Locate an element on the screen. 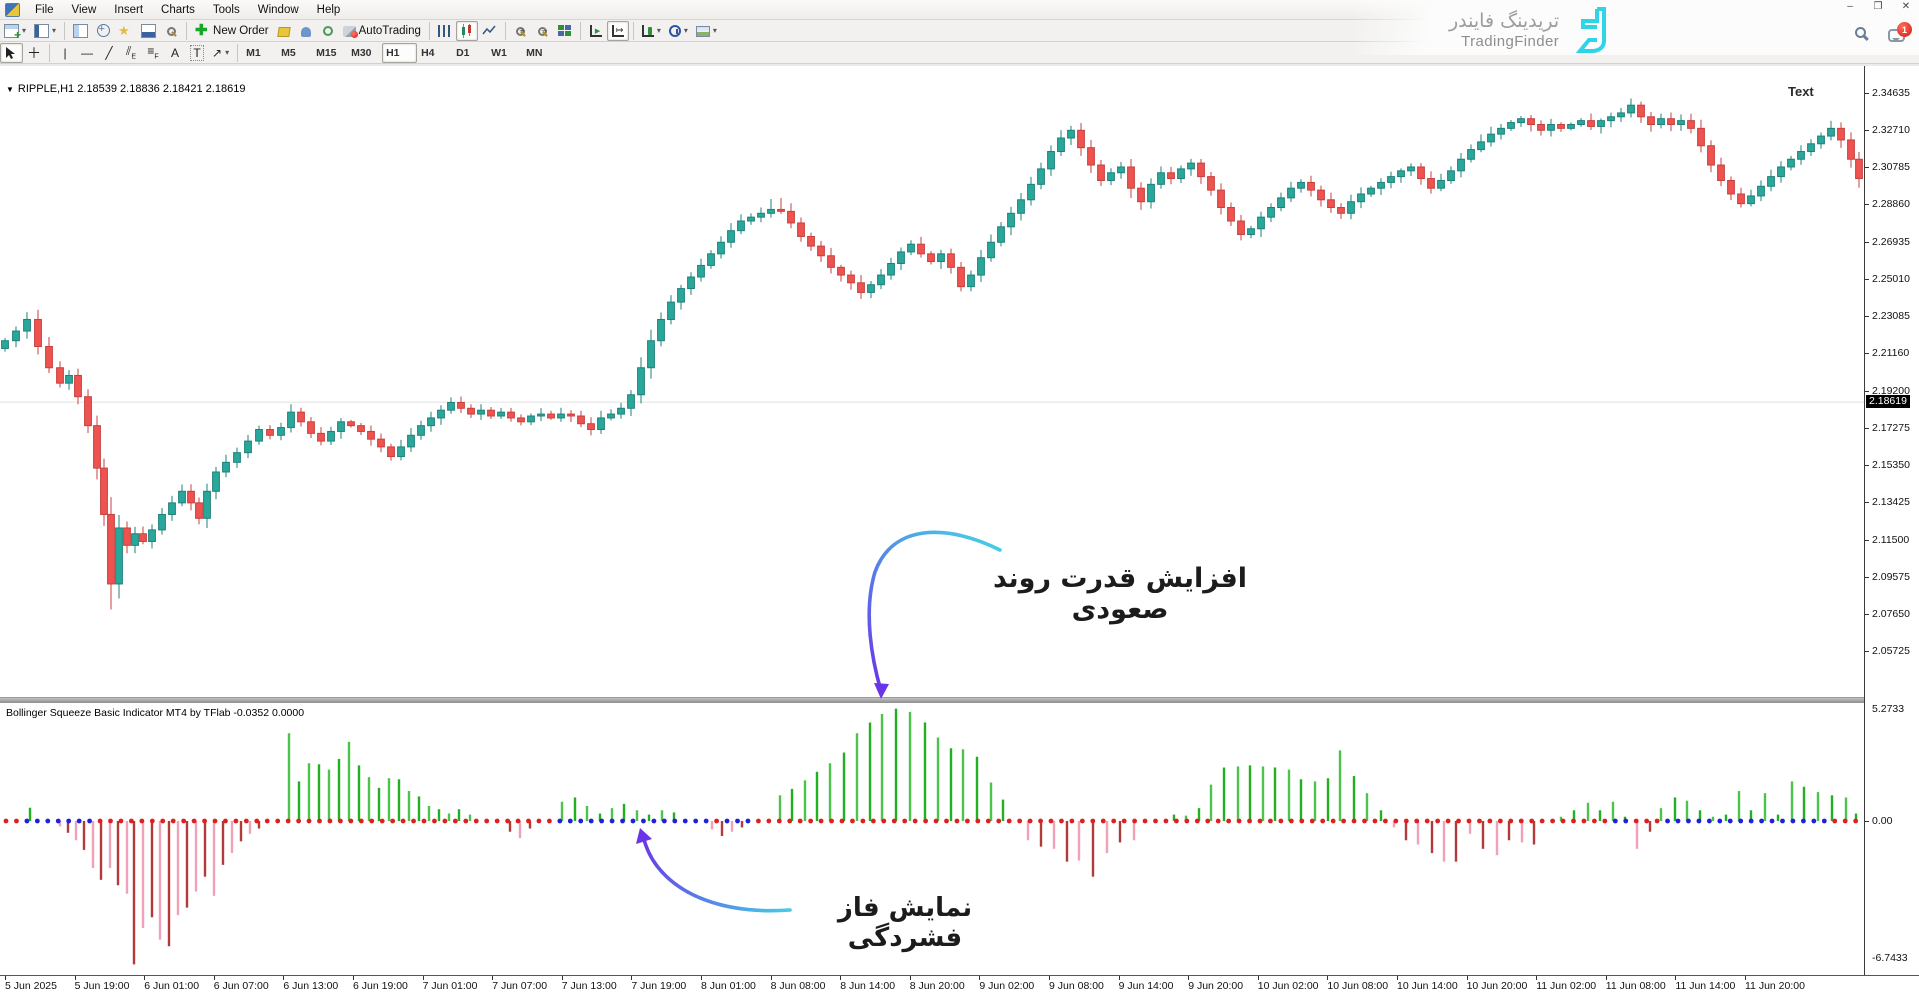 The height and width of the screenshot is (996, 1919). metaeditor-button is located at coordinates (284, 31).